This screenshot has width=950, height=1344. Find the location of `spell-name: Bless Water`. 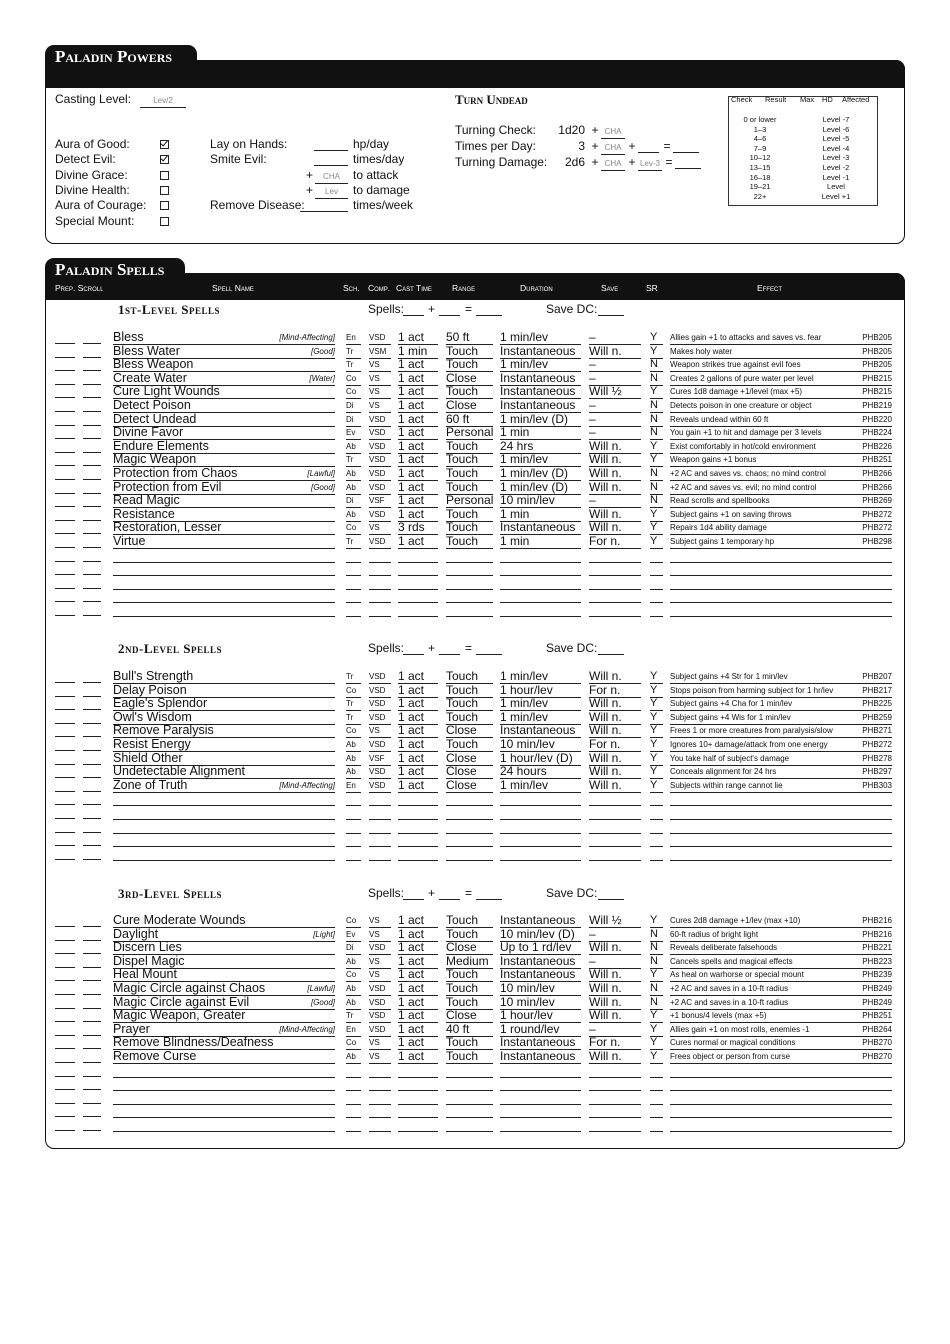

spell-name: Bless Water is located at coordinates (224, 352).